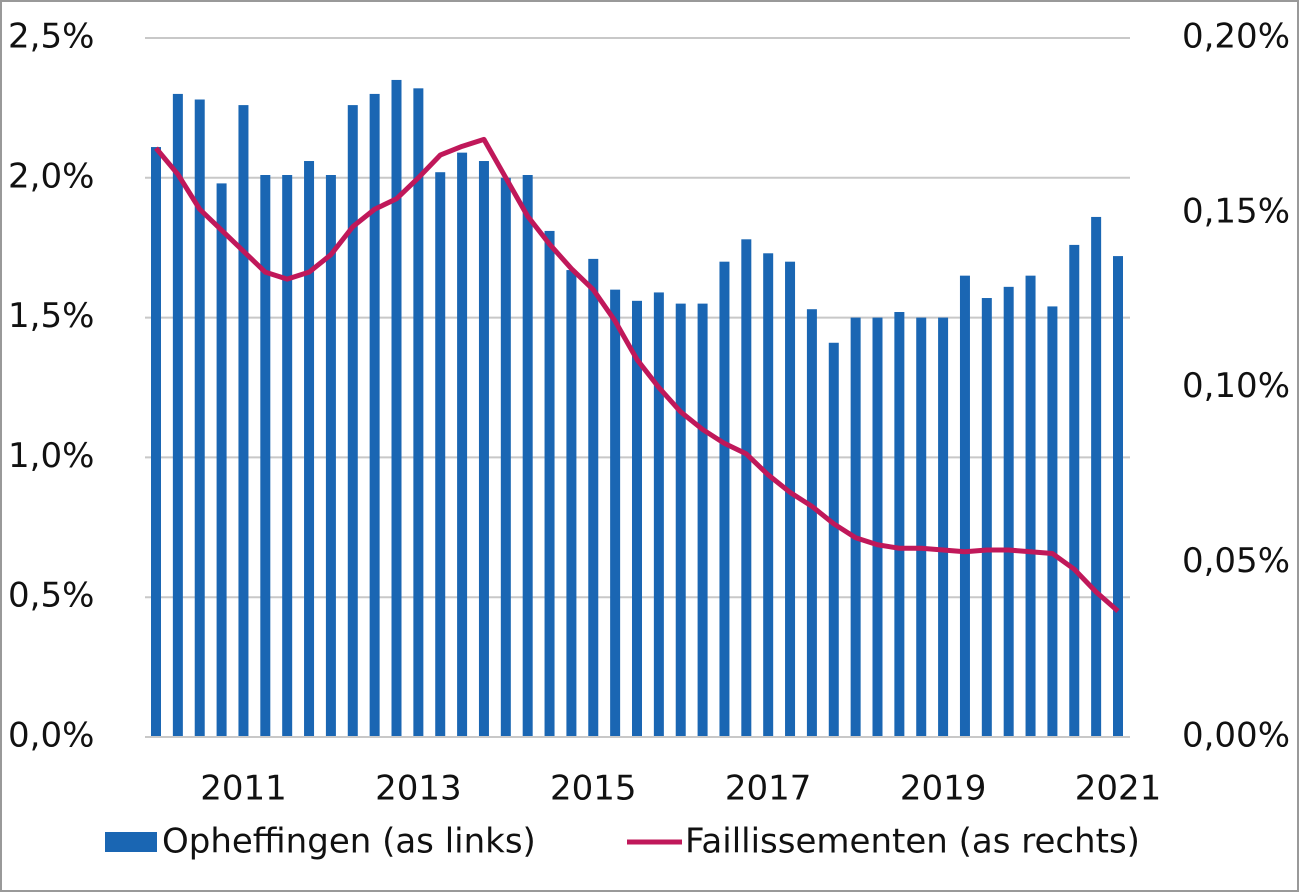 This screenshot has height=892, width=1299. I want to click on y2-tick-label: 0,10%, so click(1236, 386).